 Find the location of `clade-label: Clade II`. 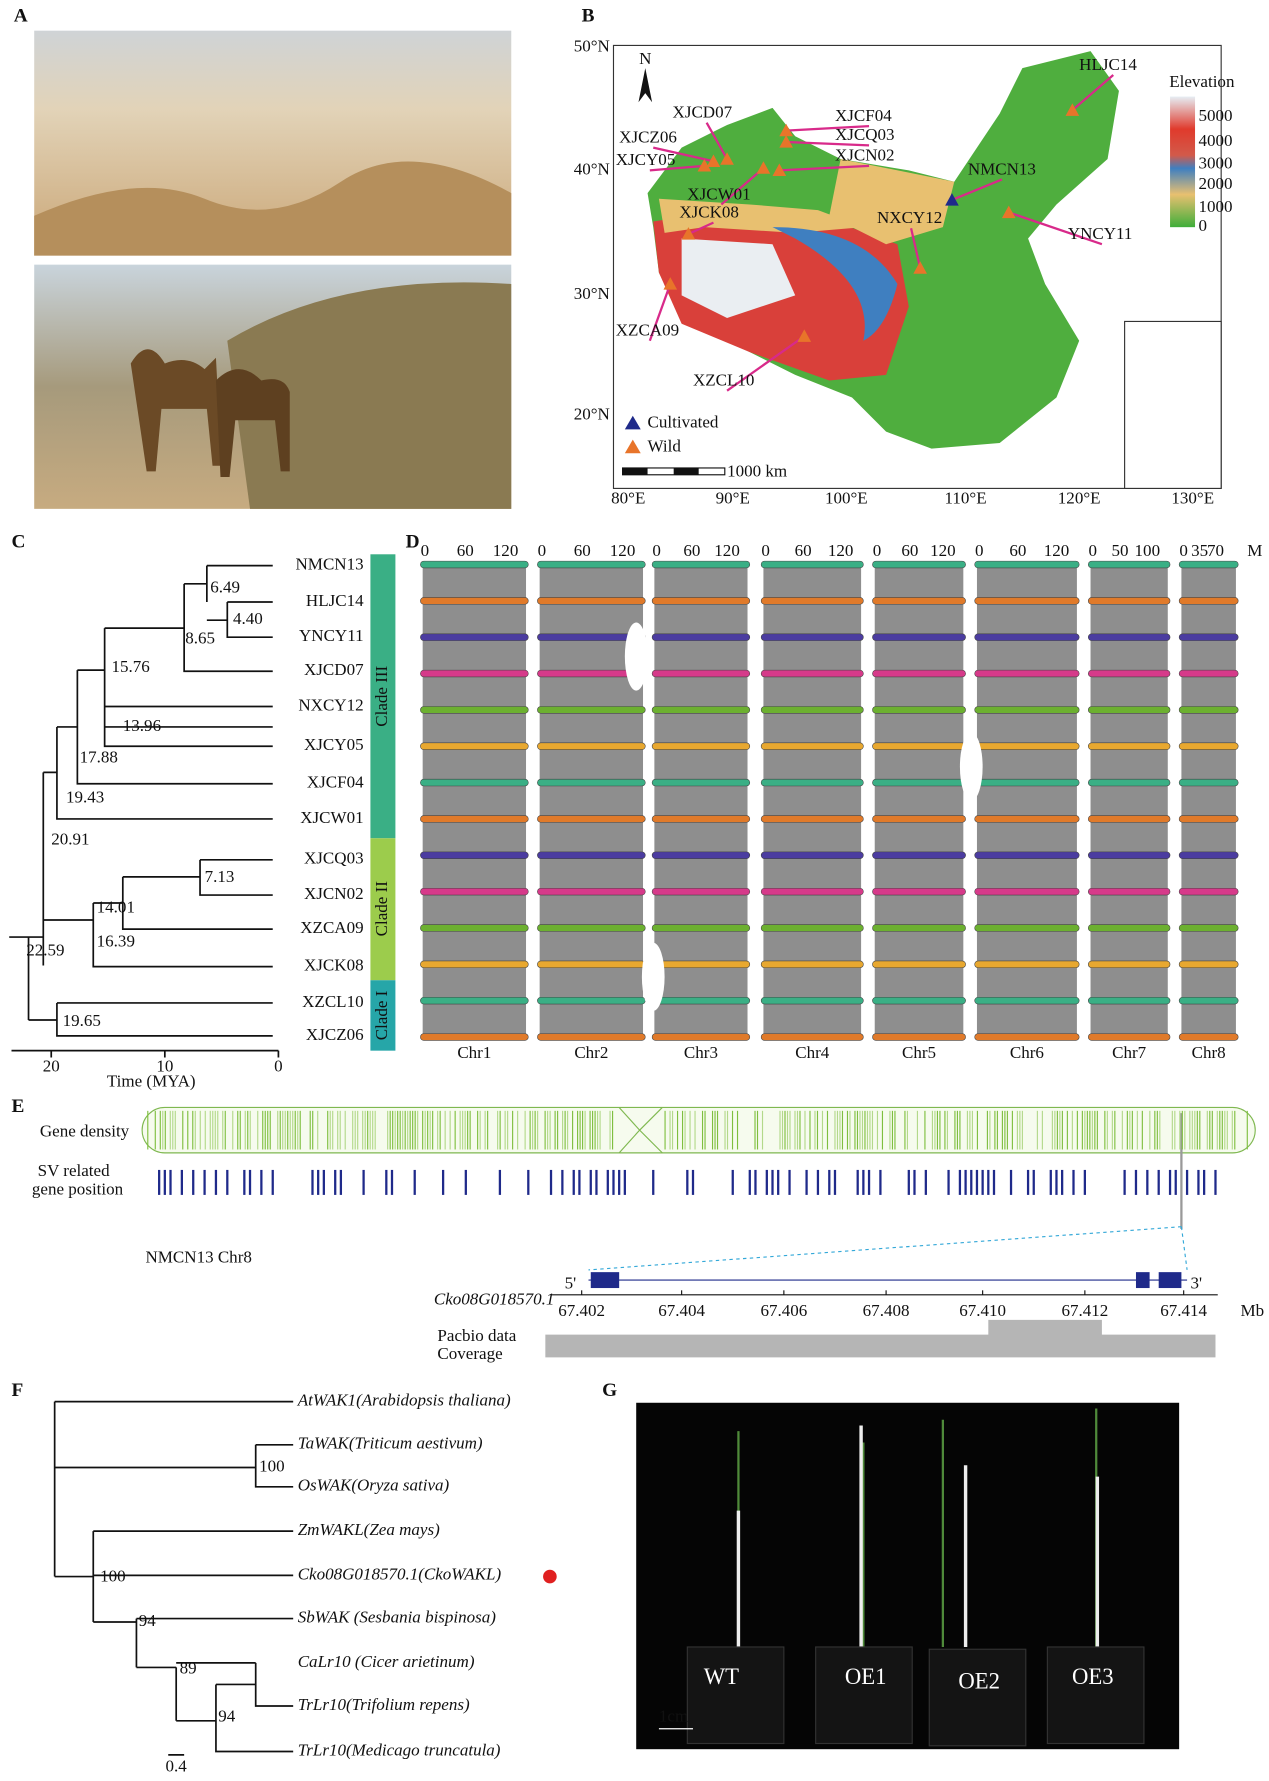

clade-label: Clade II is located at coordinates (381, 909).